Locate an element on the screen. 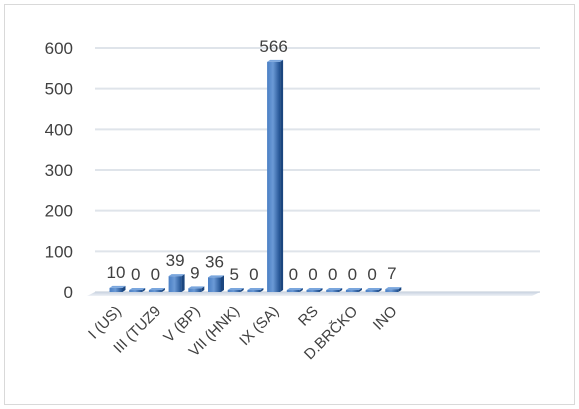 The image size is (579, 409). floor-plane is located at coordinates (313, 294).